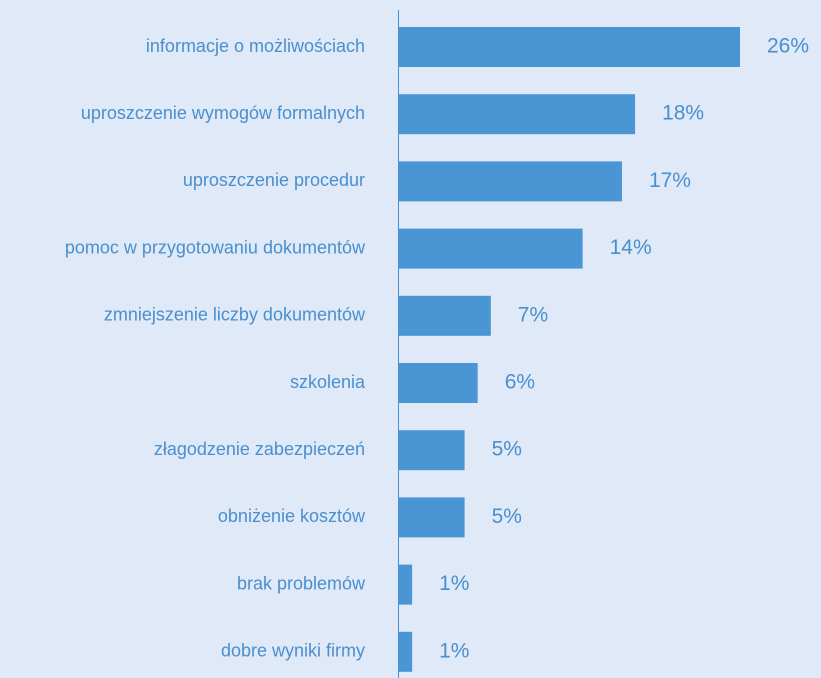 This screenshot has width=821, height=678. I want to click on category-label: uproszczenie wymogów formalnych, so click(223, 113).